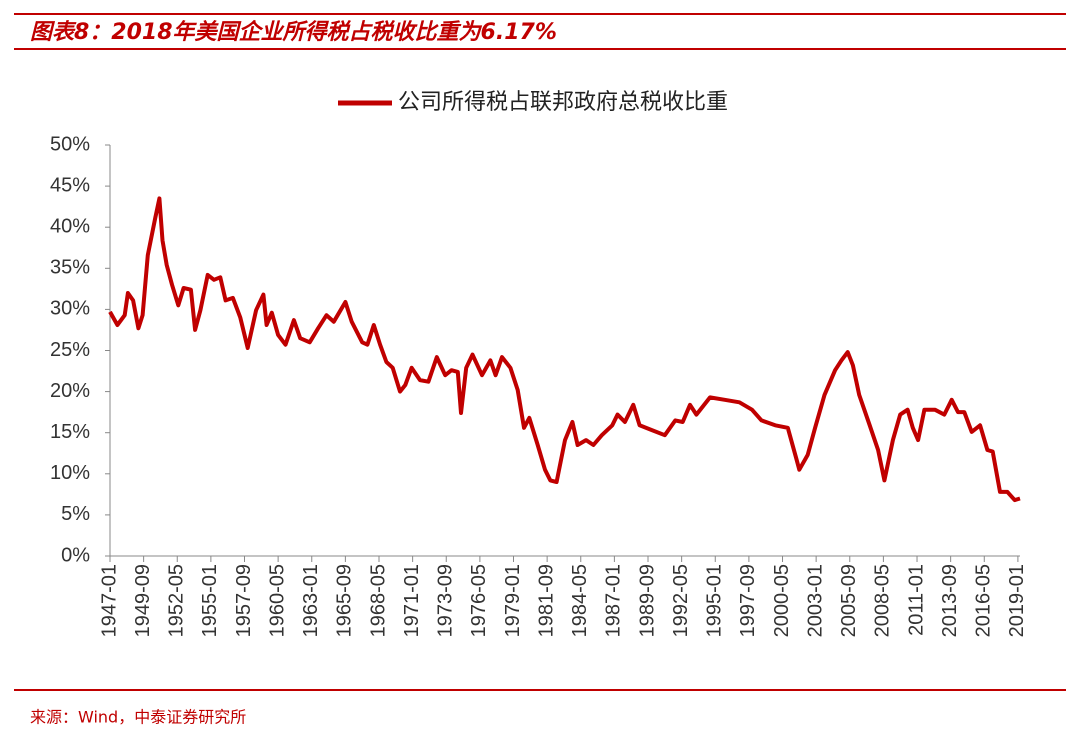 Image resolution: width=1080 pixels, height=744 pixels. Describe the element at coordinates (244, 600) in the screenshot. I see `x-tick-label: 1957-09` at that location.